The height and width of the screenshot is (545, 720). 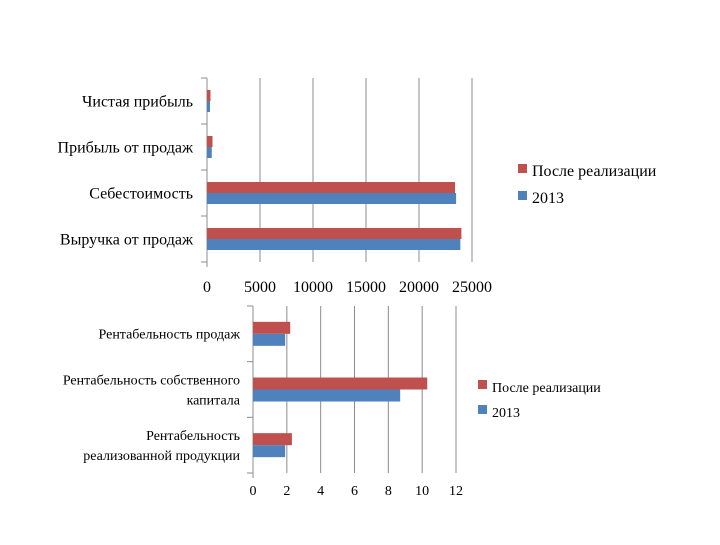 I want to click on x-tick-label: 5000, so click(x=260, y=287).